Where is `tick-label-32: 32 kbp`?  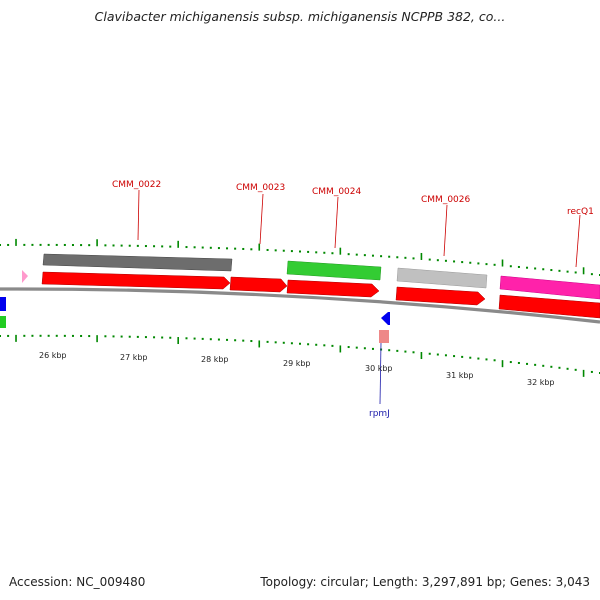 tick-label-32: 32 kbp is located at coordinates (541, 382).